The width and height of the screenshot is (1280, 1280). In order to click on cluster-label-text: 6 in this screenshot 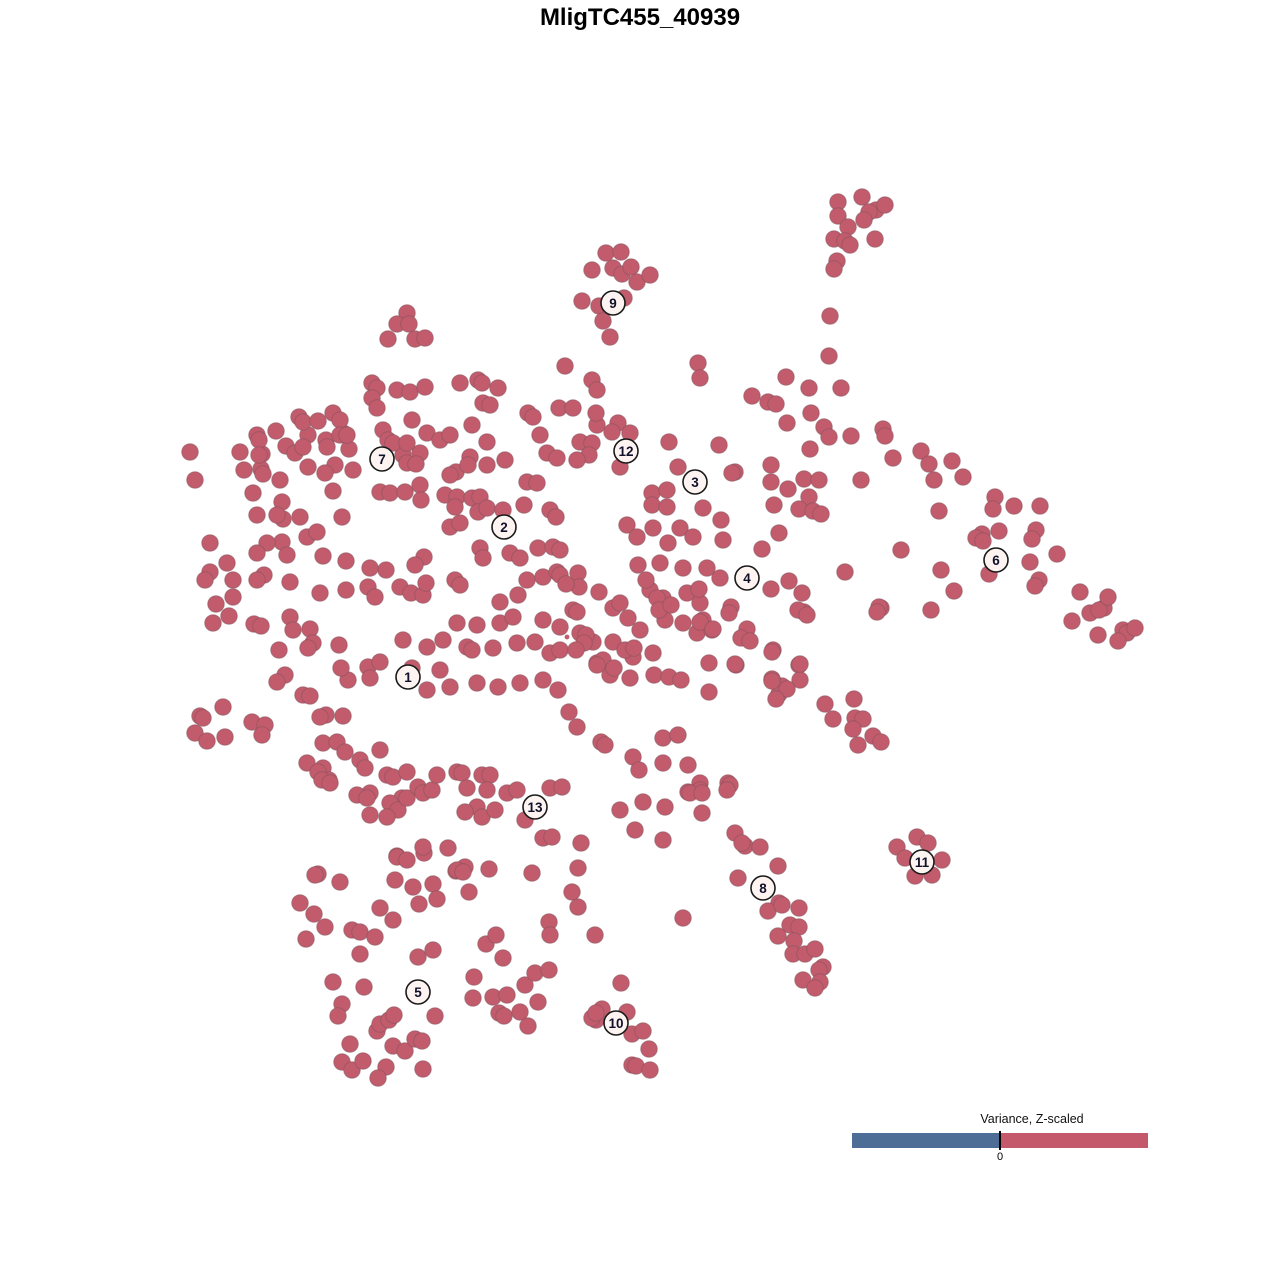, I will do `click(996, 560)`.